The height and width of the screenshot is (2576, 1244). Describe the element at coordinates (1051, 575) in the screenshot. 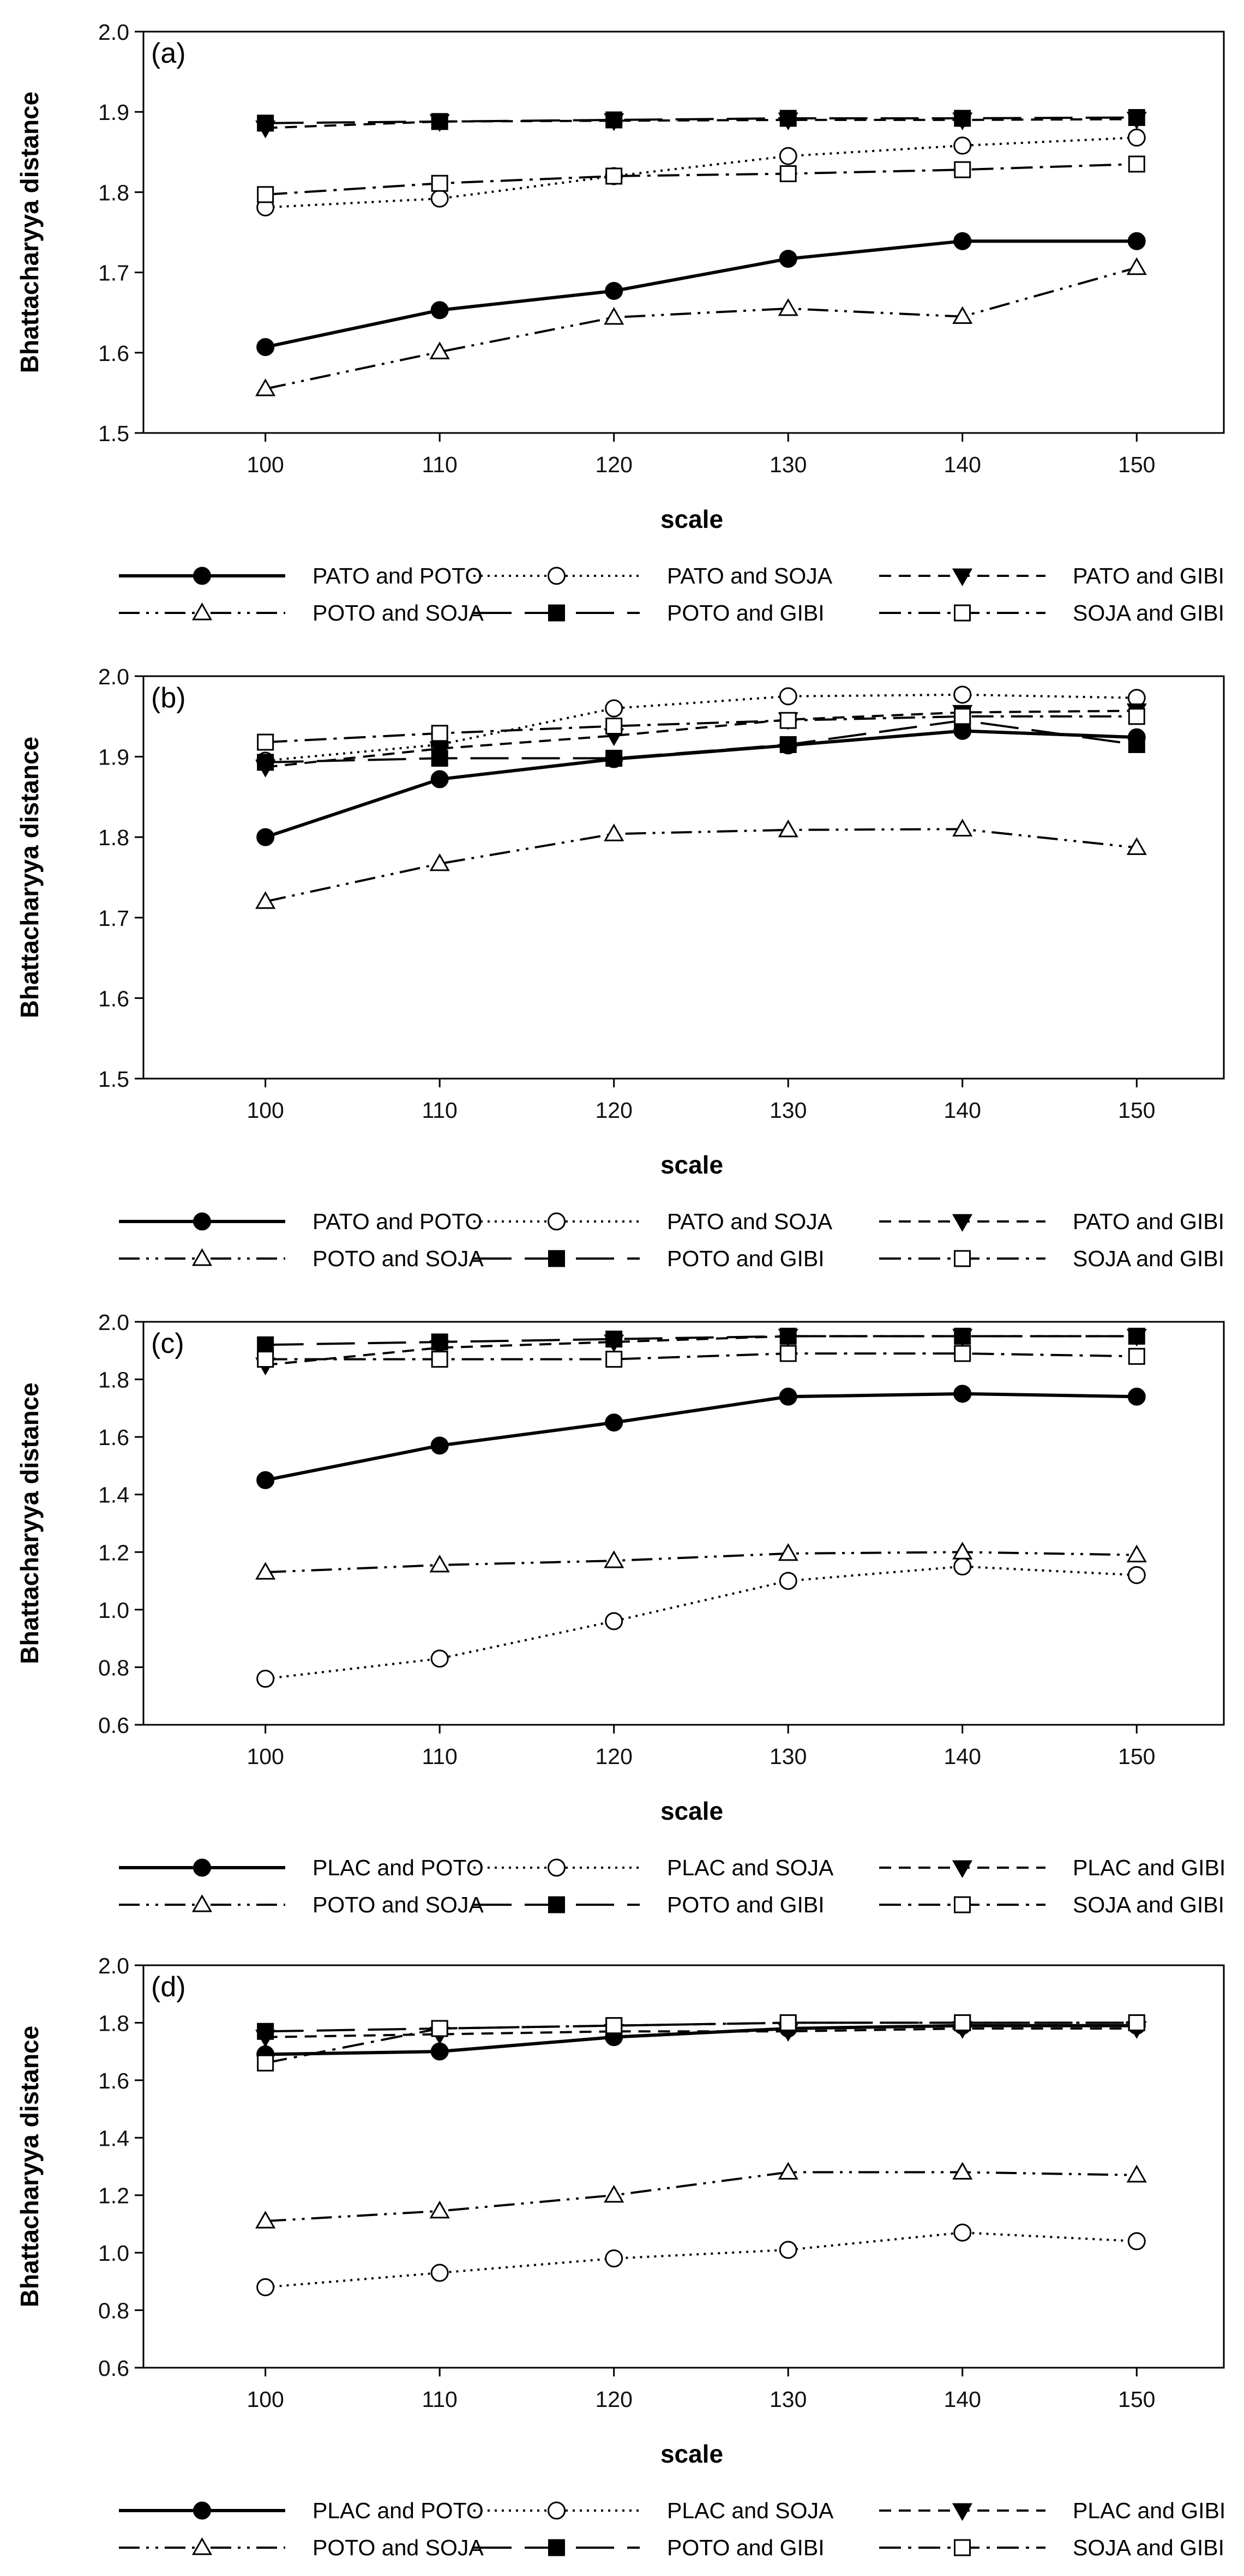

I see `legend-item: PATO and GIBI` at that location.